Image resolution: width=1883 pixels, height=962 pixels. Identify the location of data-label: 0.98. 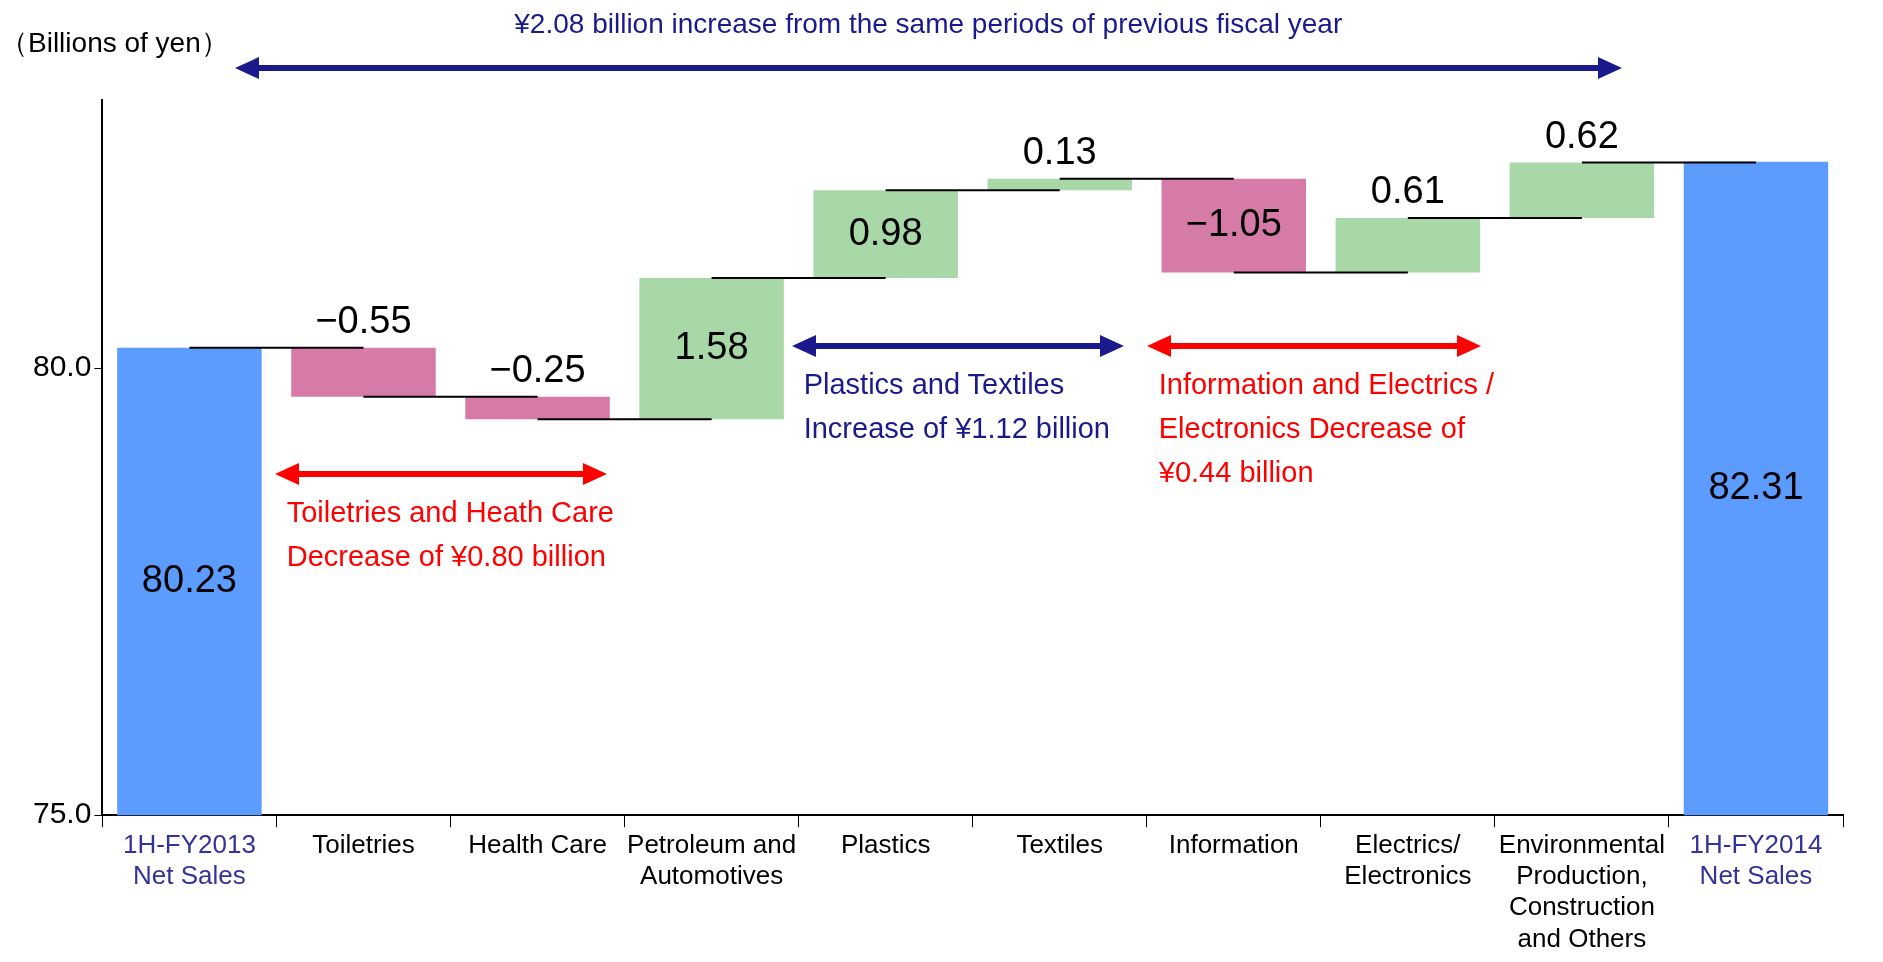
(885, 231).